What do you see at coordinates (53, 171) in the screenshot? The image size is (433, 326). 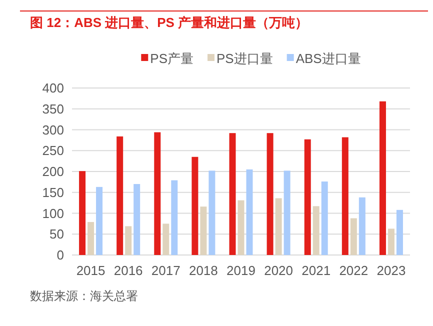 I see `y-tick-label: 200` at bounding box center [53, 171].